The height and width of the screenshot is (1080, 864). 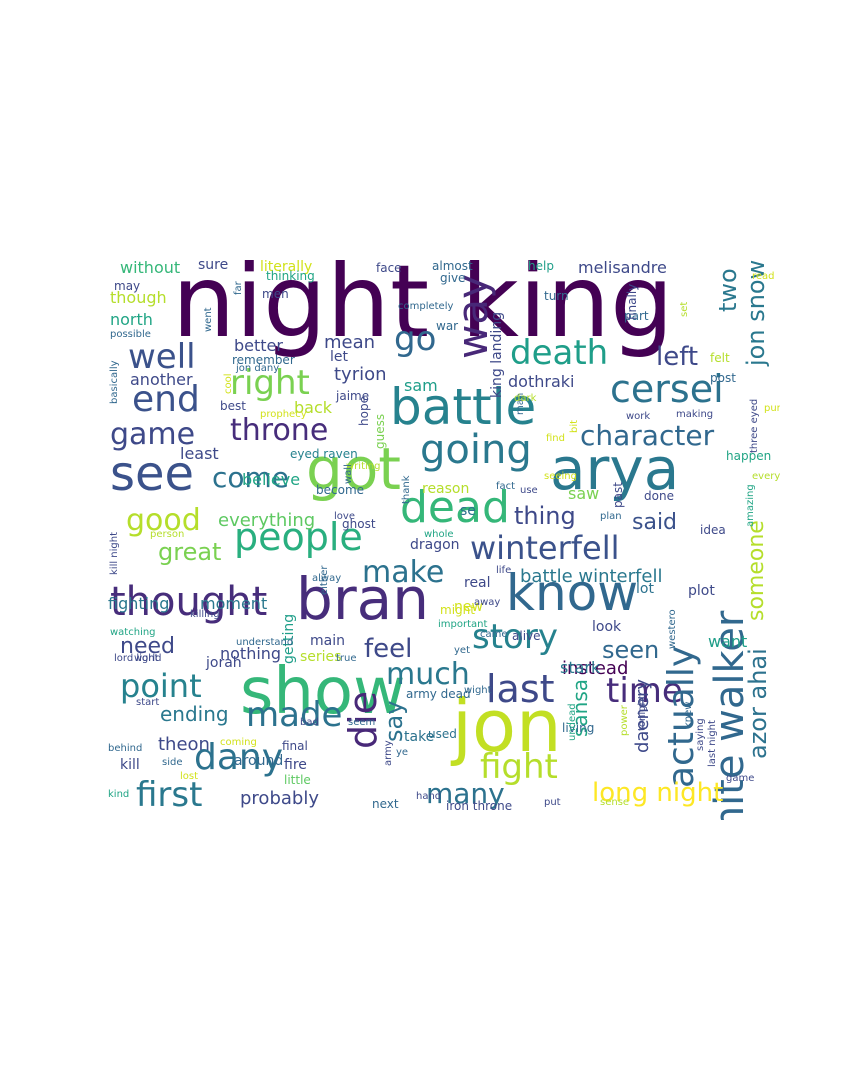 What do you see at coordinates (655, 522) in the screenshot?
I see `word-44: said` at bounding box center [655, 522].